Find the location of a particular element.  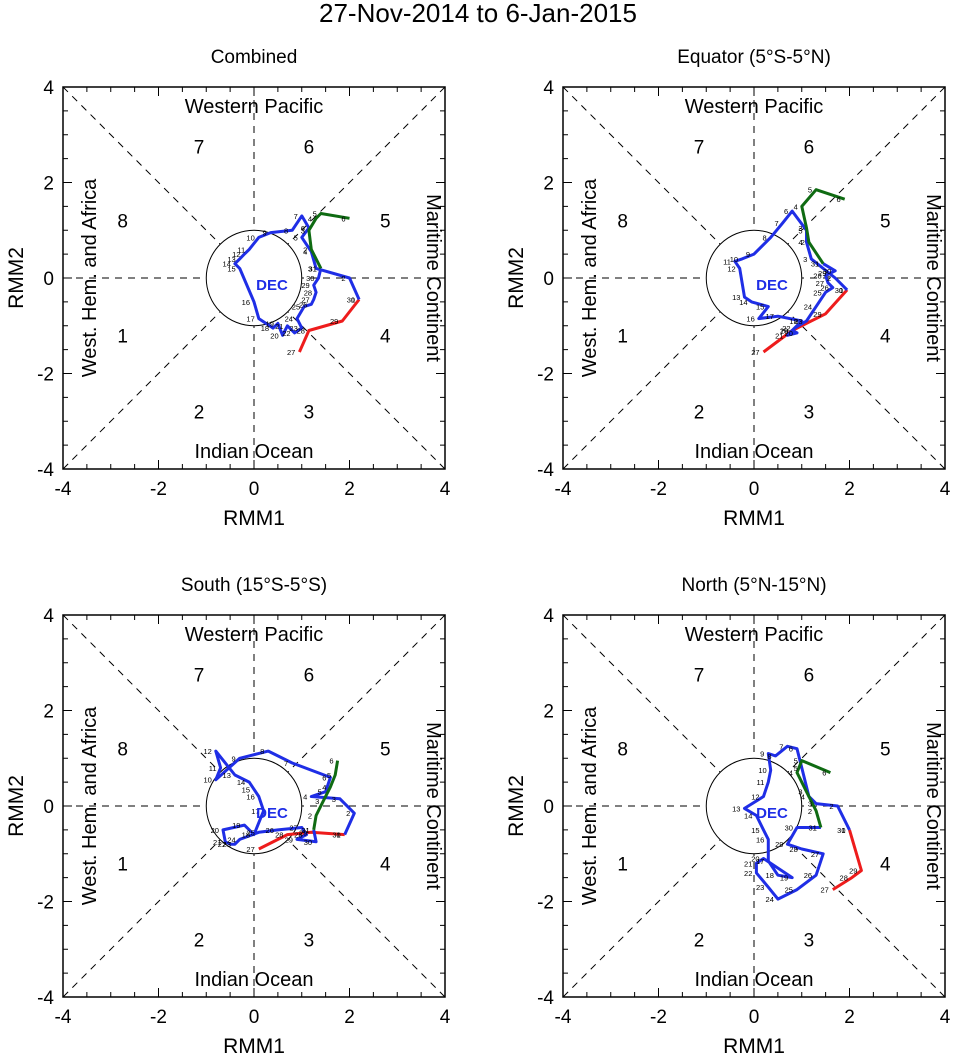

day-label: 18 is located at coordinates (770, 875).